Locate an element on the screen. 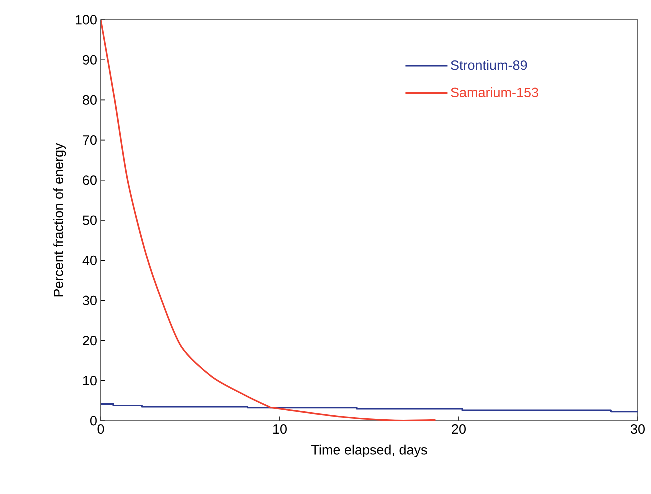 Image resolution: width=651 pixels, height=494 pixels. y-tick-label: 90 is located at coordinates (90, 60).